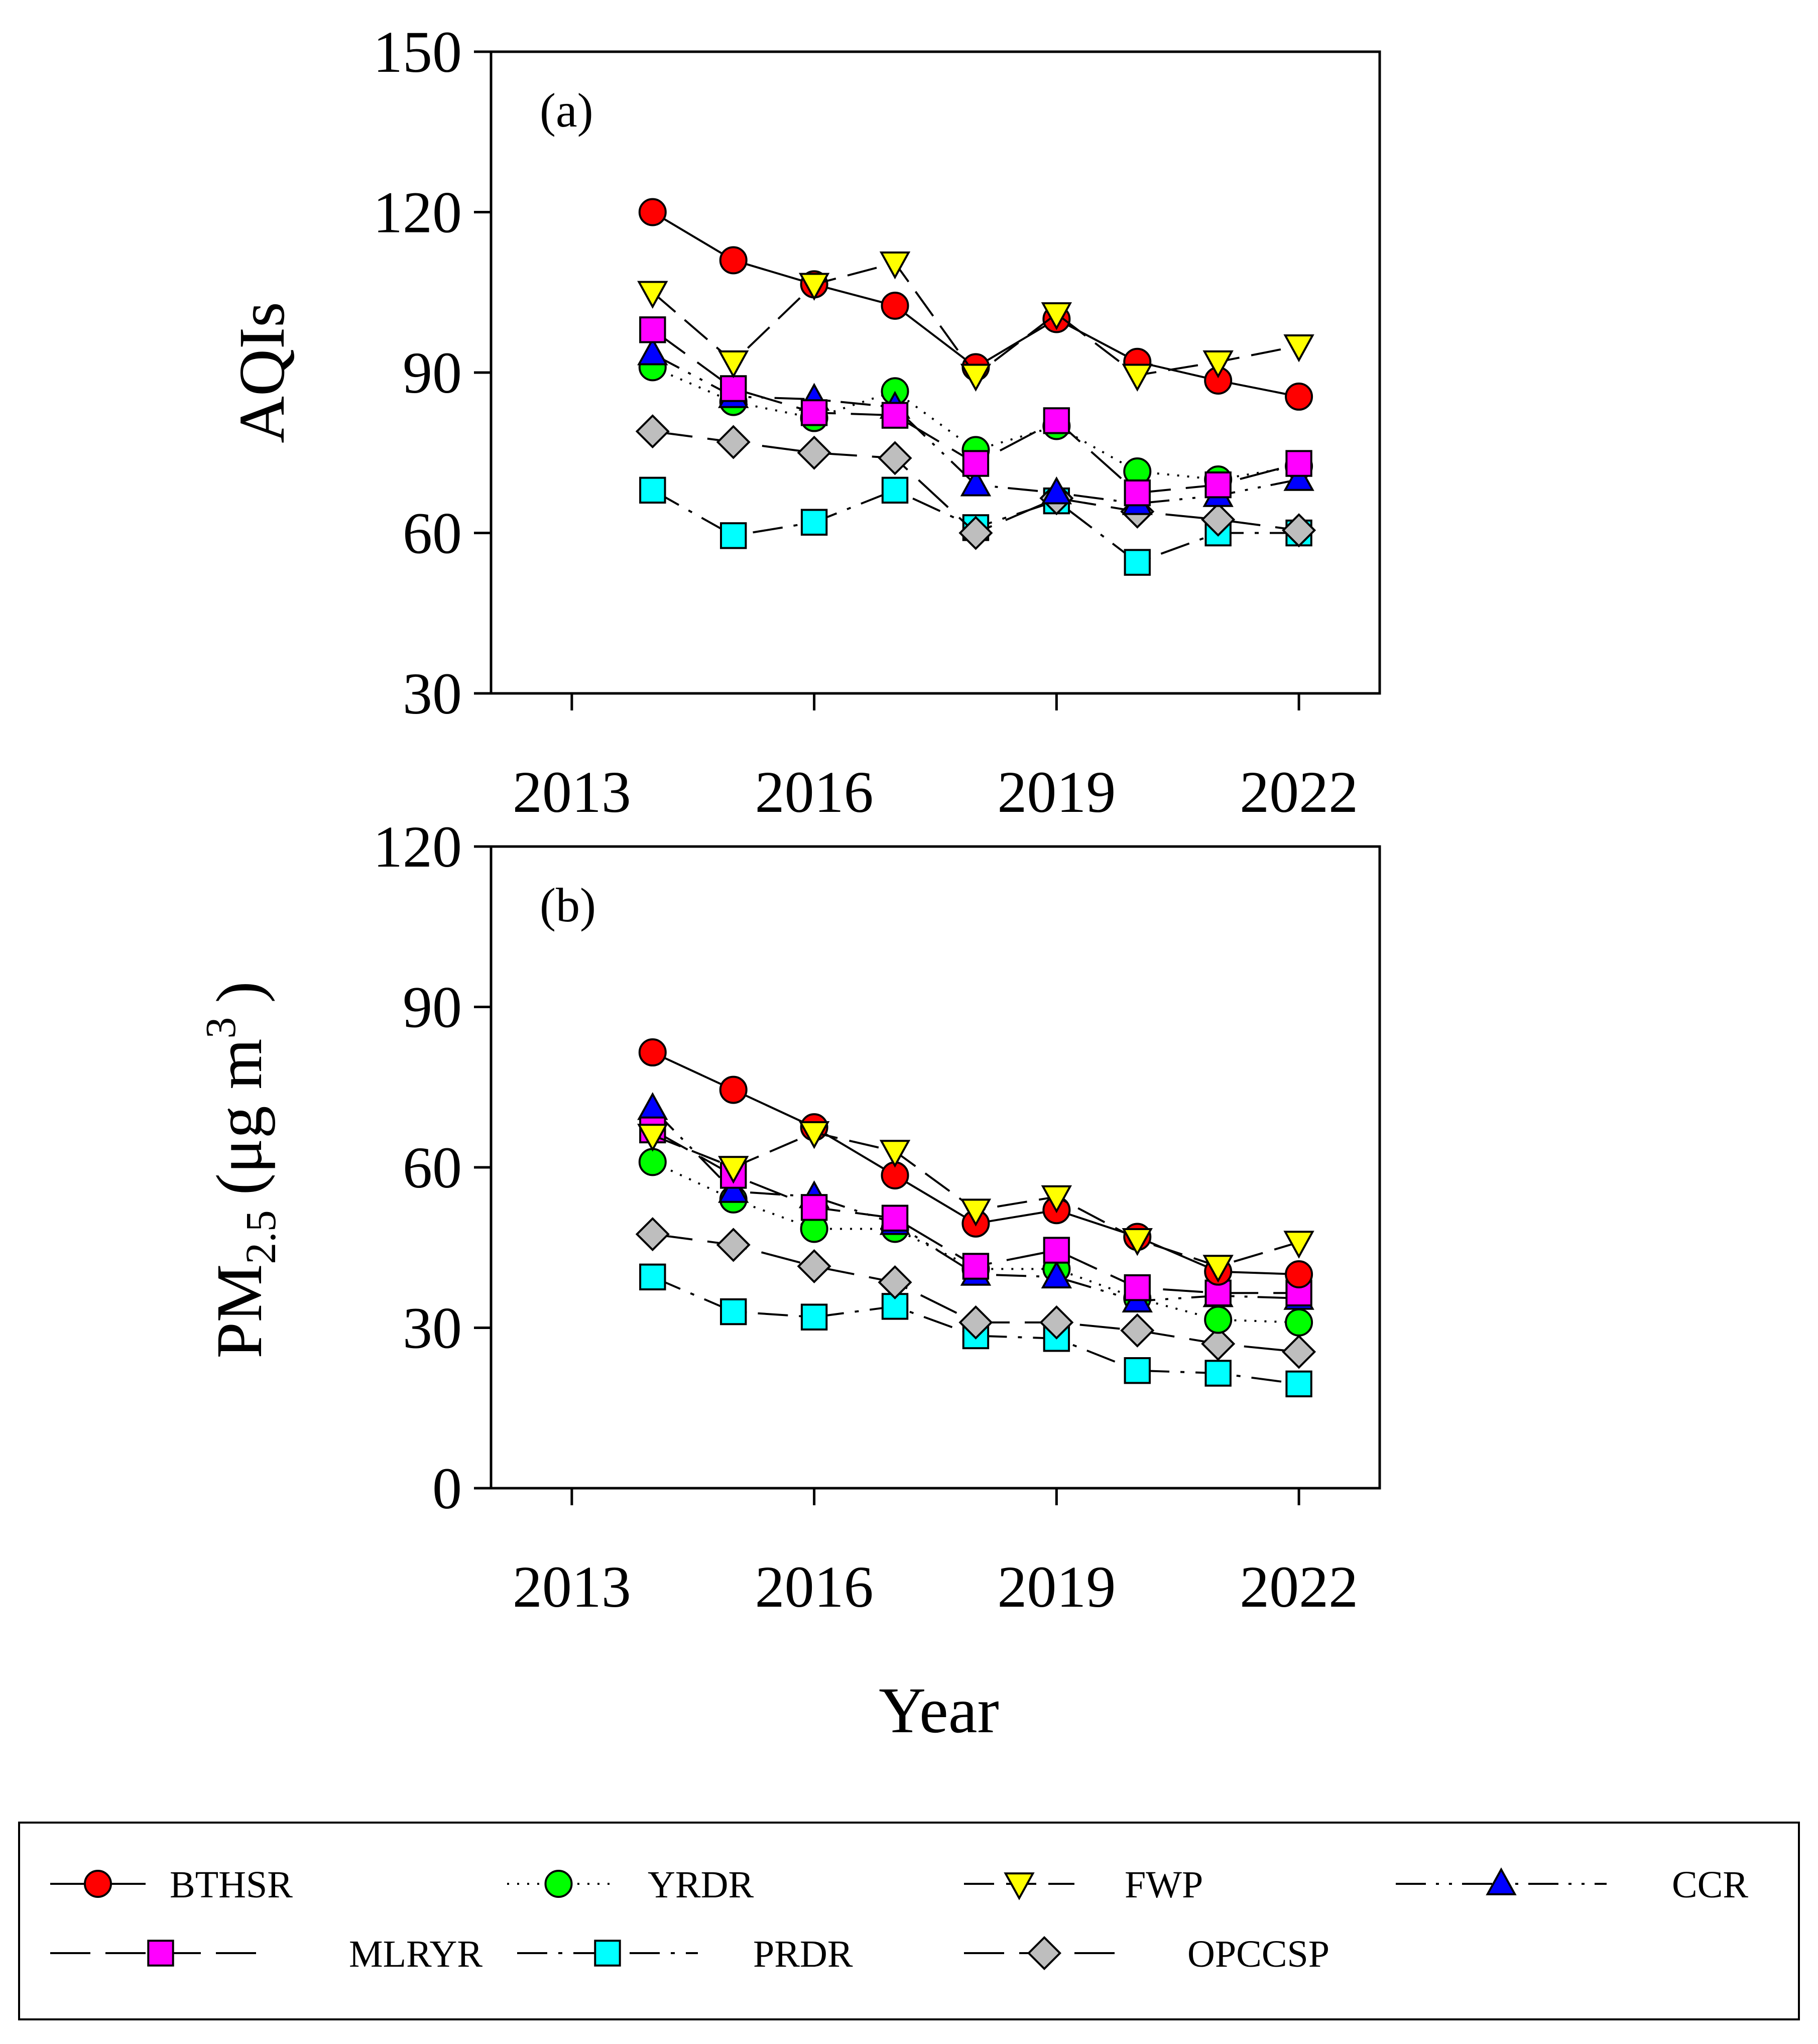  I want to click on panel-a-point-ccr-2014, so click(653, 351).